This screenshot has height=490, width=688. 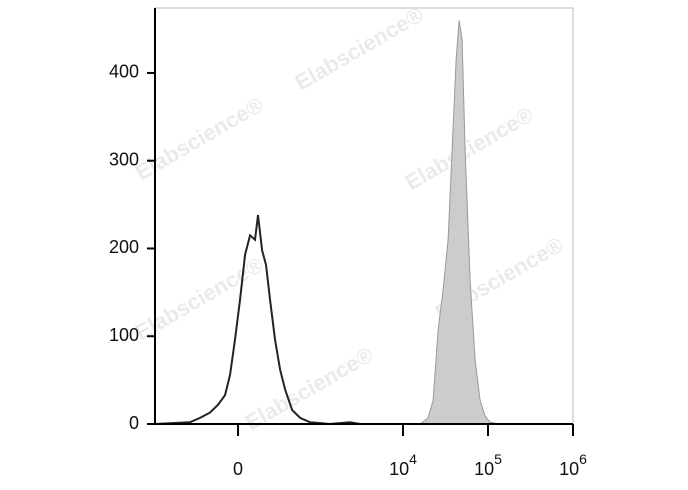 I want to click on y-tick-label: 0, so click(x=134, y=423).